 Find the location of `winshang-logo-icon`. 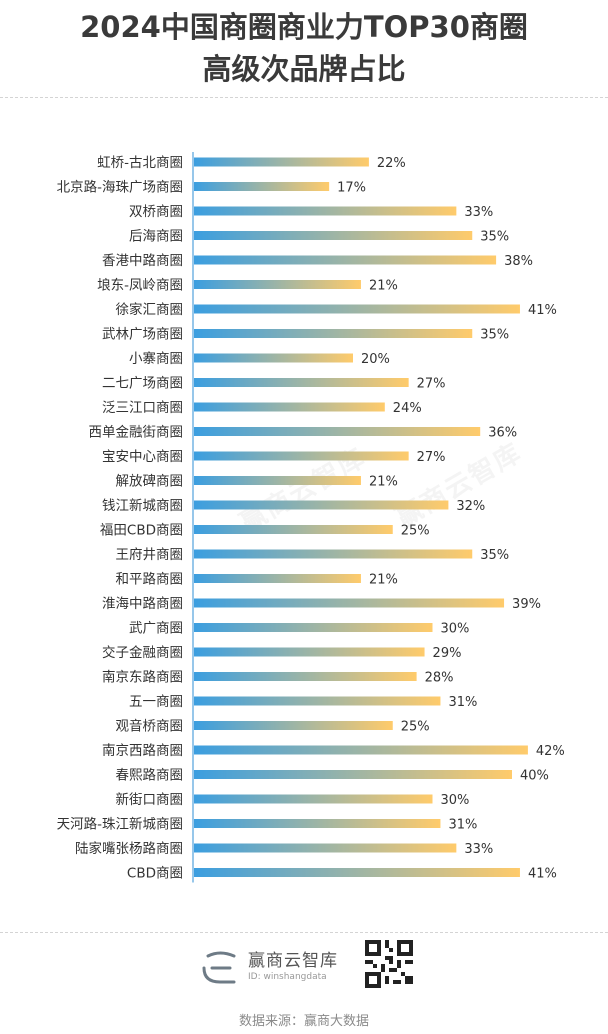

winshang-logo-icon is located at coordinates (219, 967).